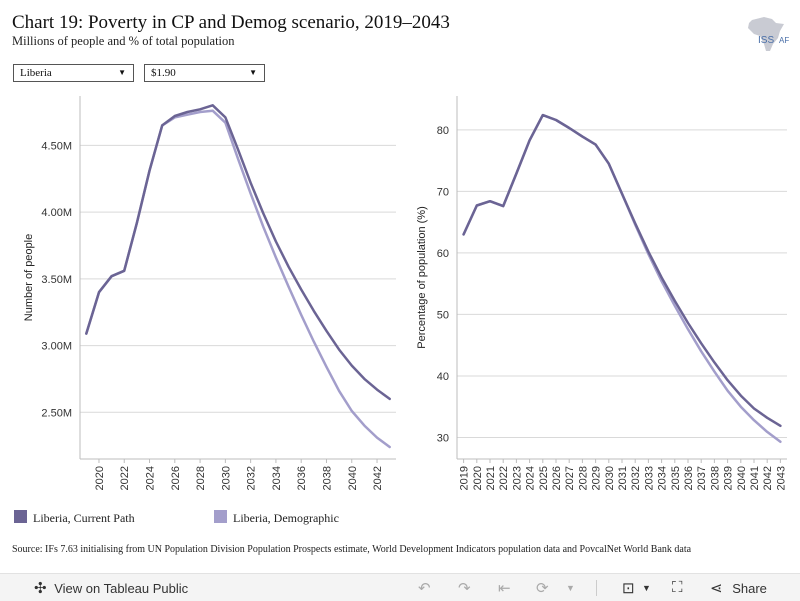  I want to click on poverty-line-select: $1.90 ▼, so click(204, 73).